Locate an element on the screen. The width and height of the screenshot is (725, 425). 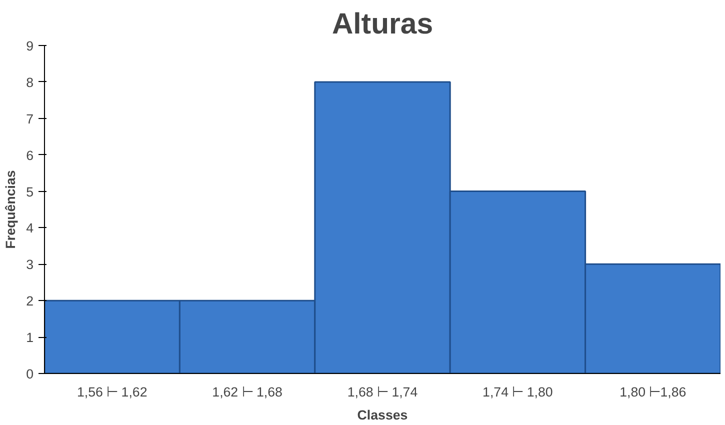
y-tick-label: 6 is located at coordinates (30, 155).